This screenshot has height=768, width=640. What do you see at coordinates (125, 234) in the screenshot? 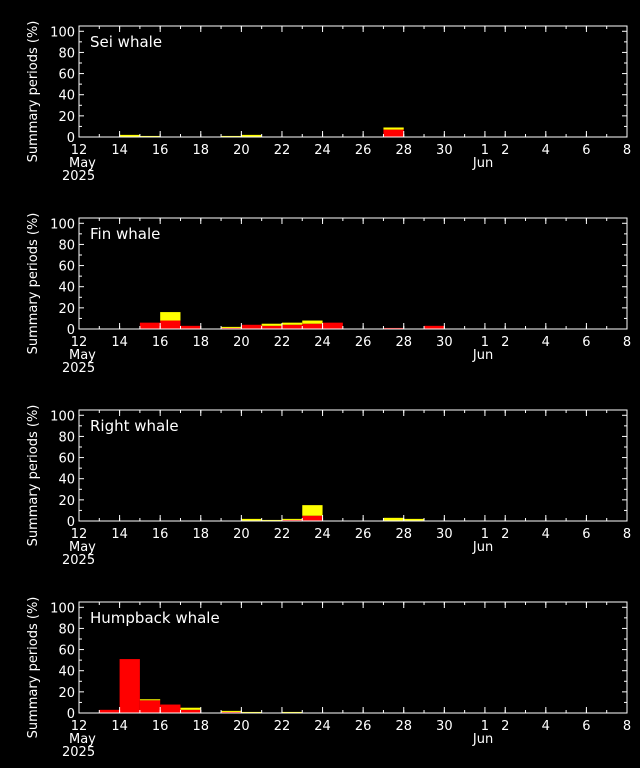
I see `chart-title: Fin whale` at bounding box center [125, 234].